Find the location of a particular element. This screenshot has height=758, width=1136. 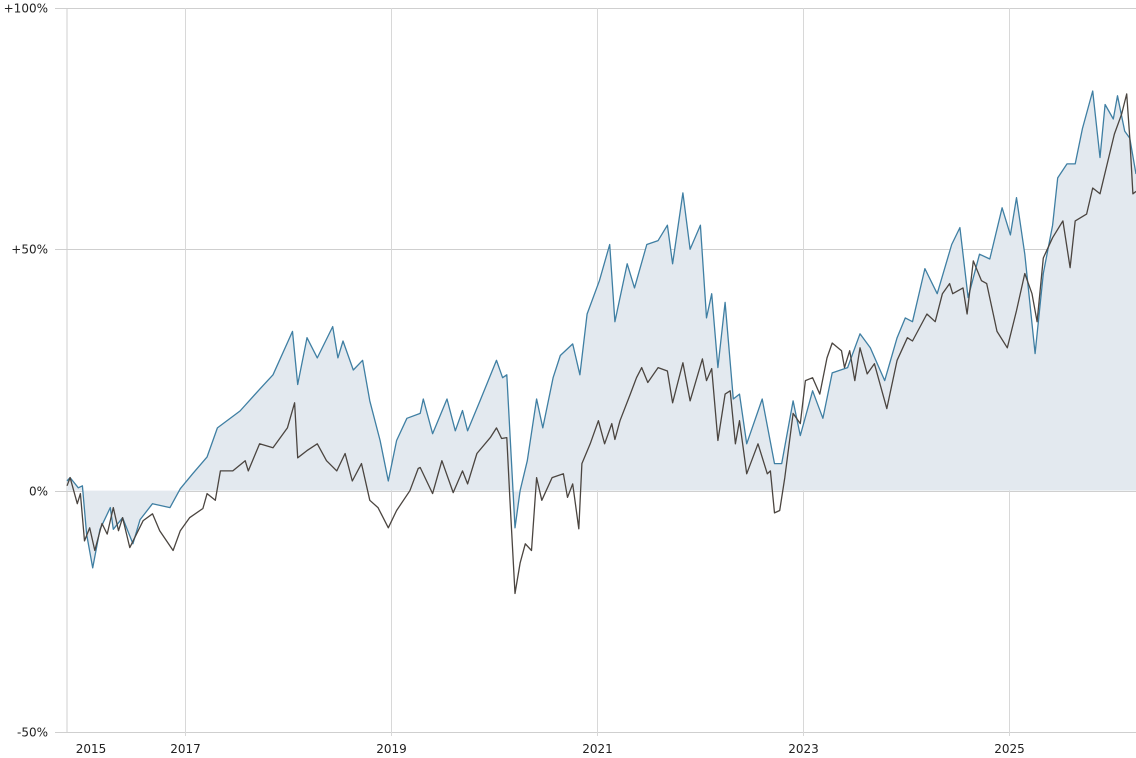

y-axis: -50% 0% +50% +100% is located at coordinates (26, 371).